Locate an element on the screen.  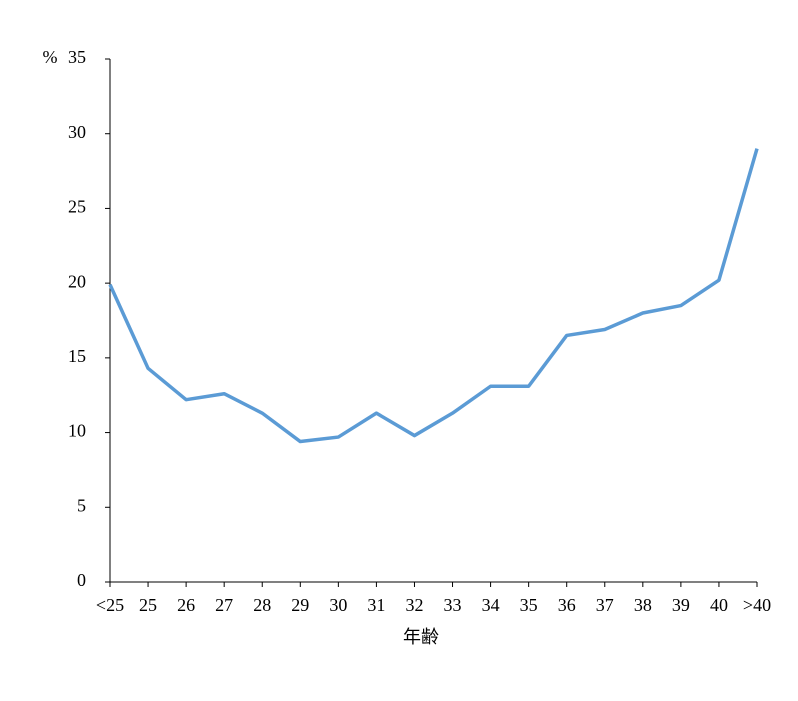
y-tick-label: 30 is located at coordinates (77, 132).